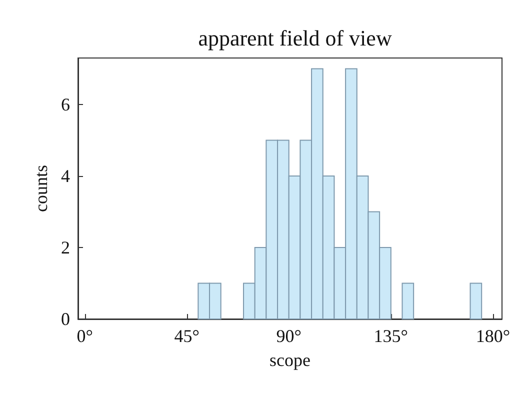 The height and width of the screenshot is (404, 526). Describe the element at coordinates (289, 336) in the screenshot. I see `x-tick-label: 90°` at that location.